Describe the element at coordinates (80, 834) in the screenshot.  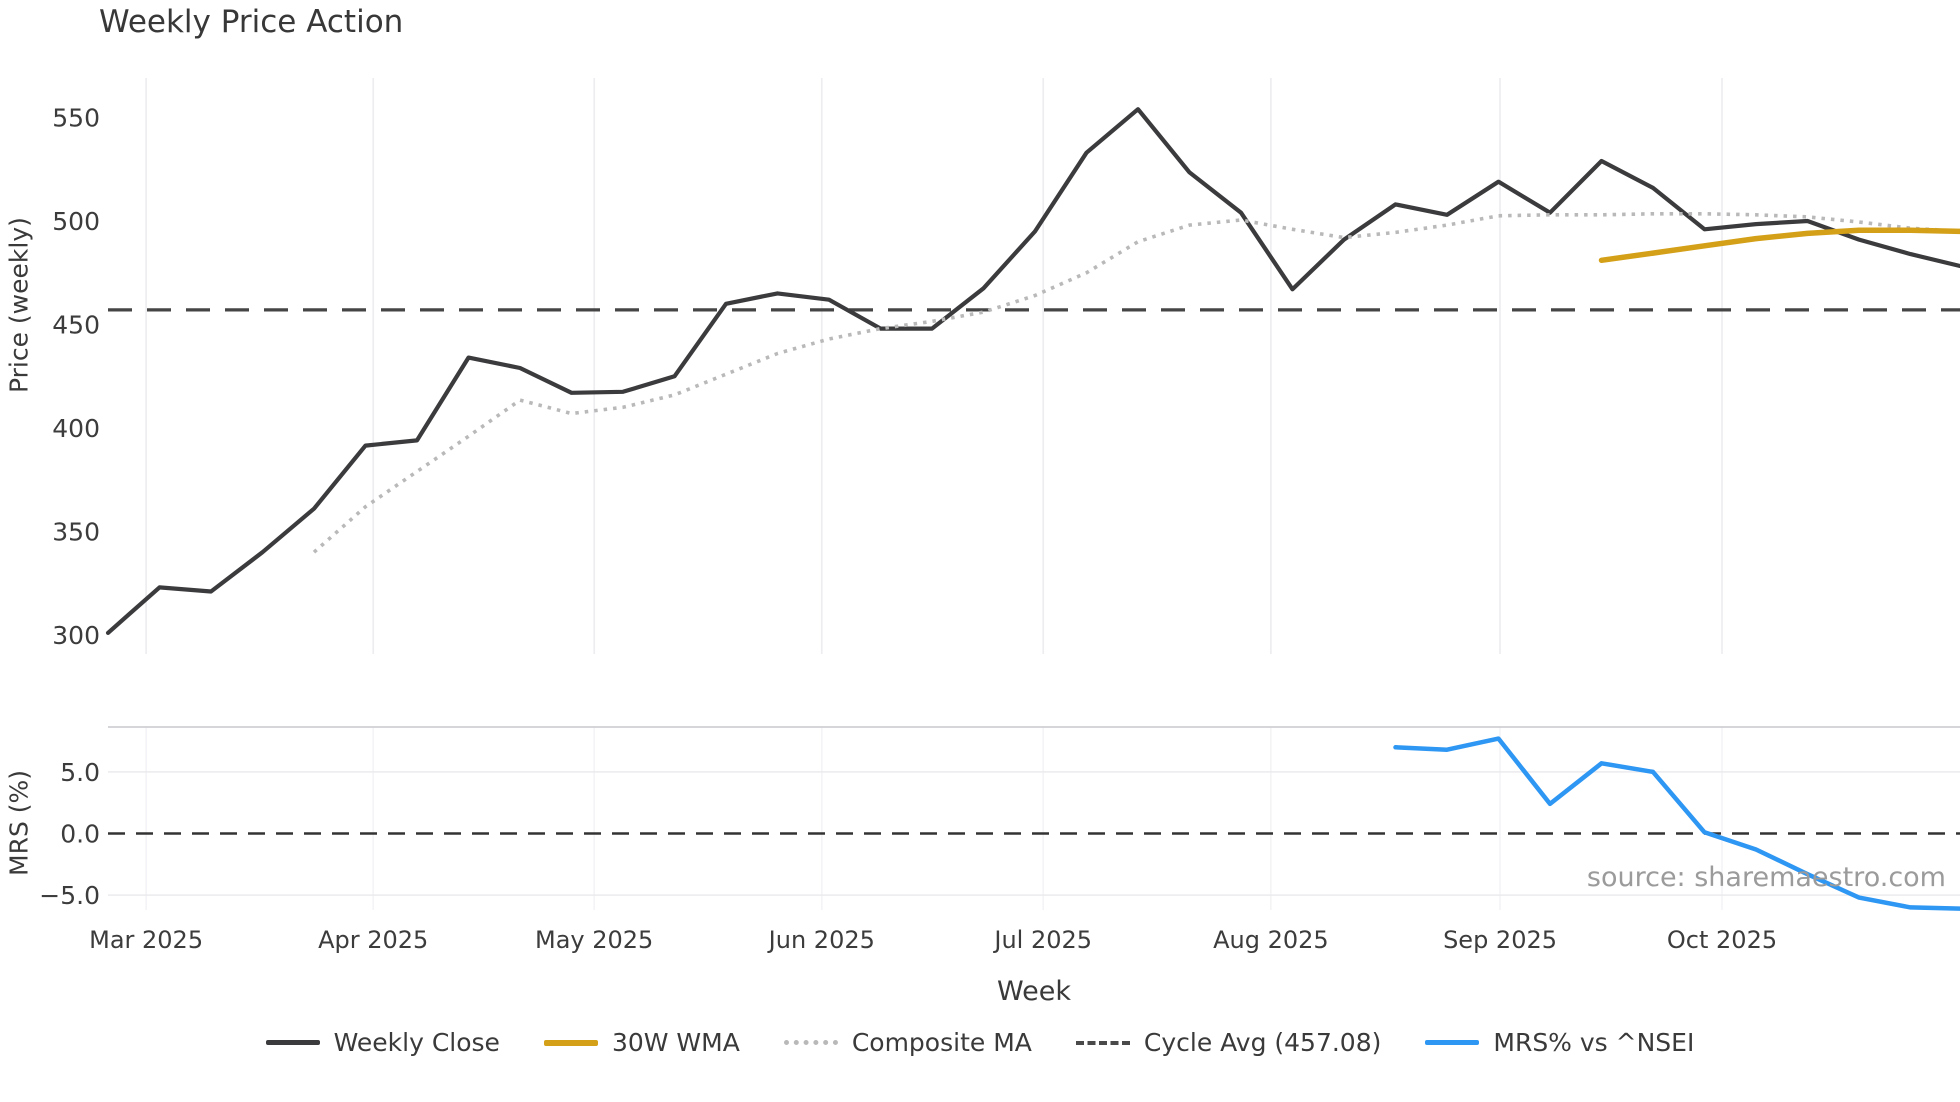
I see `svg-text: 0.0` at that location.